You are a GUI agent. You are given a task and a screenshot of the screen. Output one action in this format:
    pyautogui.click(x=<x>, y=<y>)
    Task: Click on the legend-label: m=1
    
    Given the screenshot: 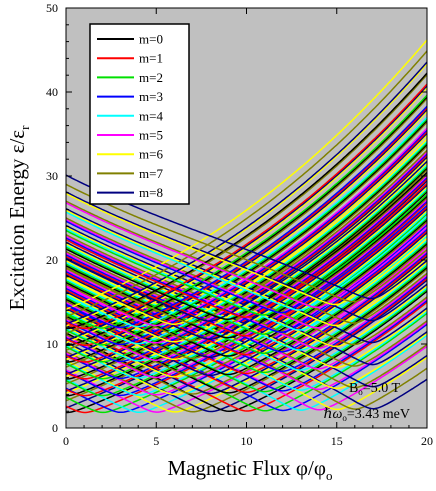 What is the action you would take?
    pyautogui.click(x=151, y=58)
    